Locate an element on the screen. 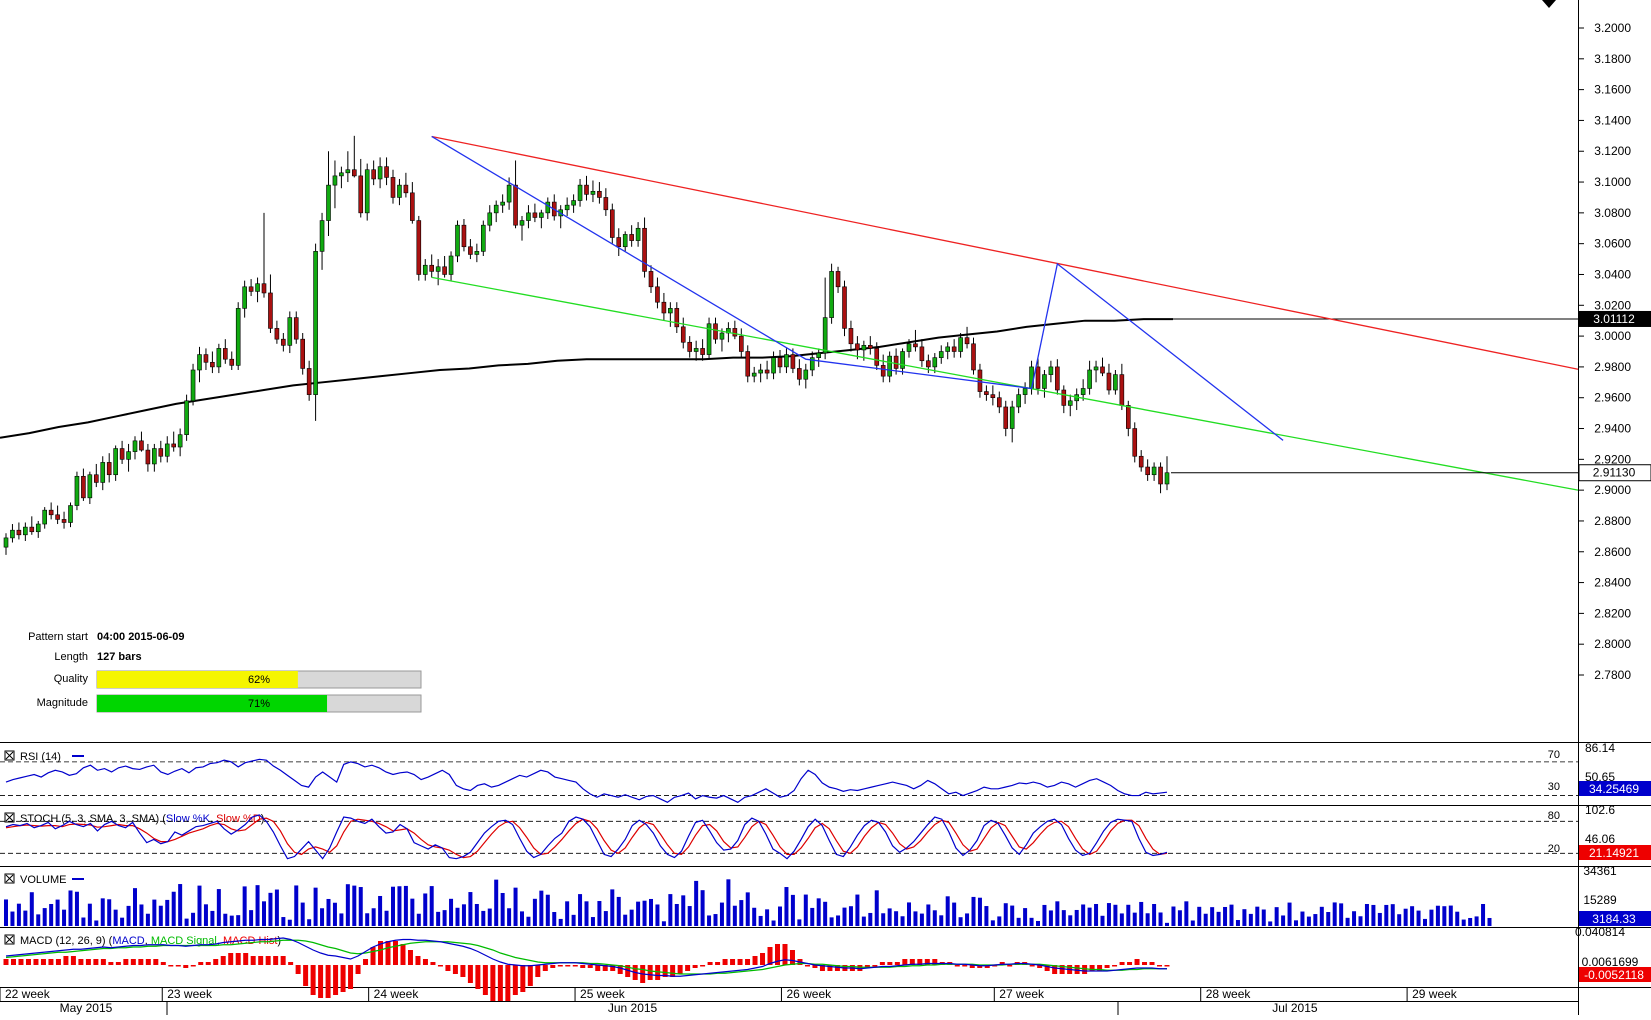 The height and width of the screenshot is (1020, 1651). price-tick-label: 3.0400 is located at coordinates (1612, 274).